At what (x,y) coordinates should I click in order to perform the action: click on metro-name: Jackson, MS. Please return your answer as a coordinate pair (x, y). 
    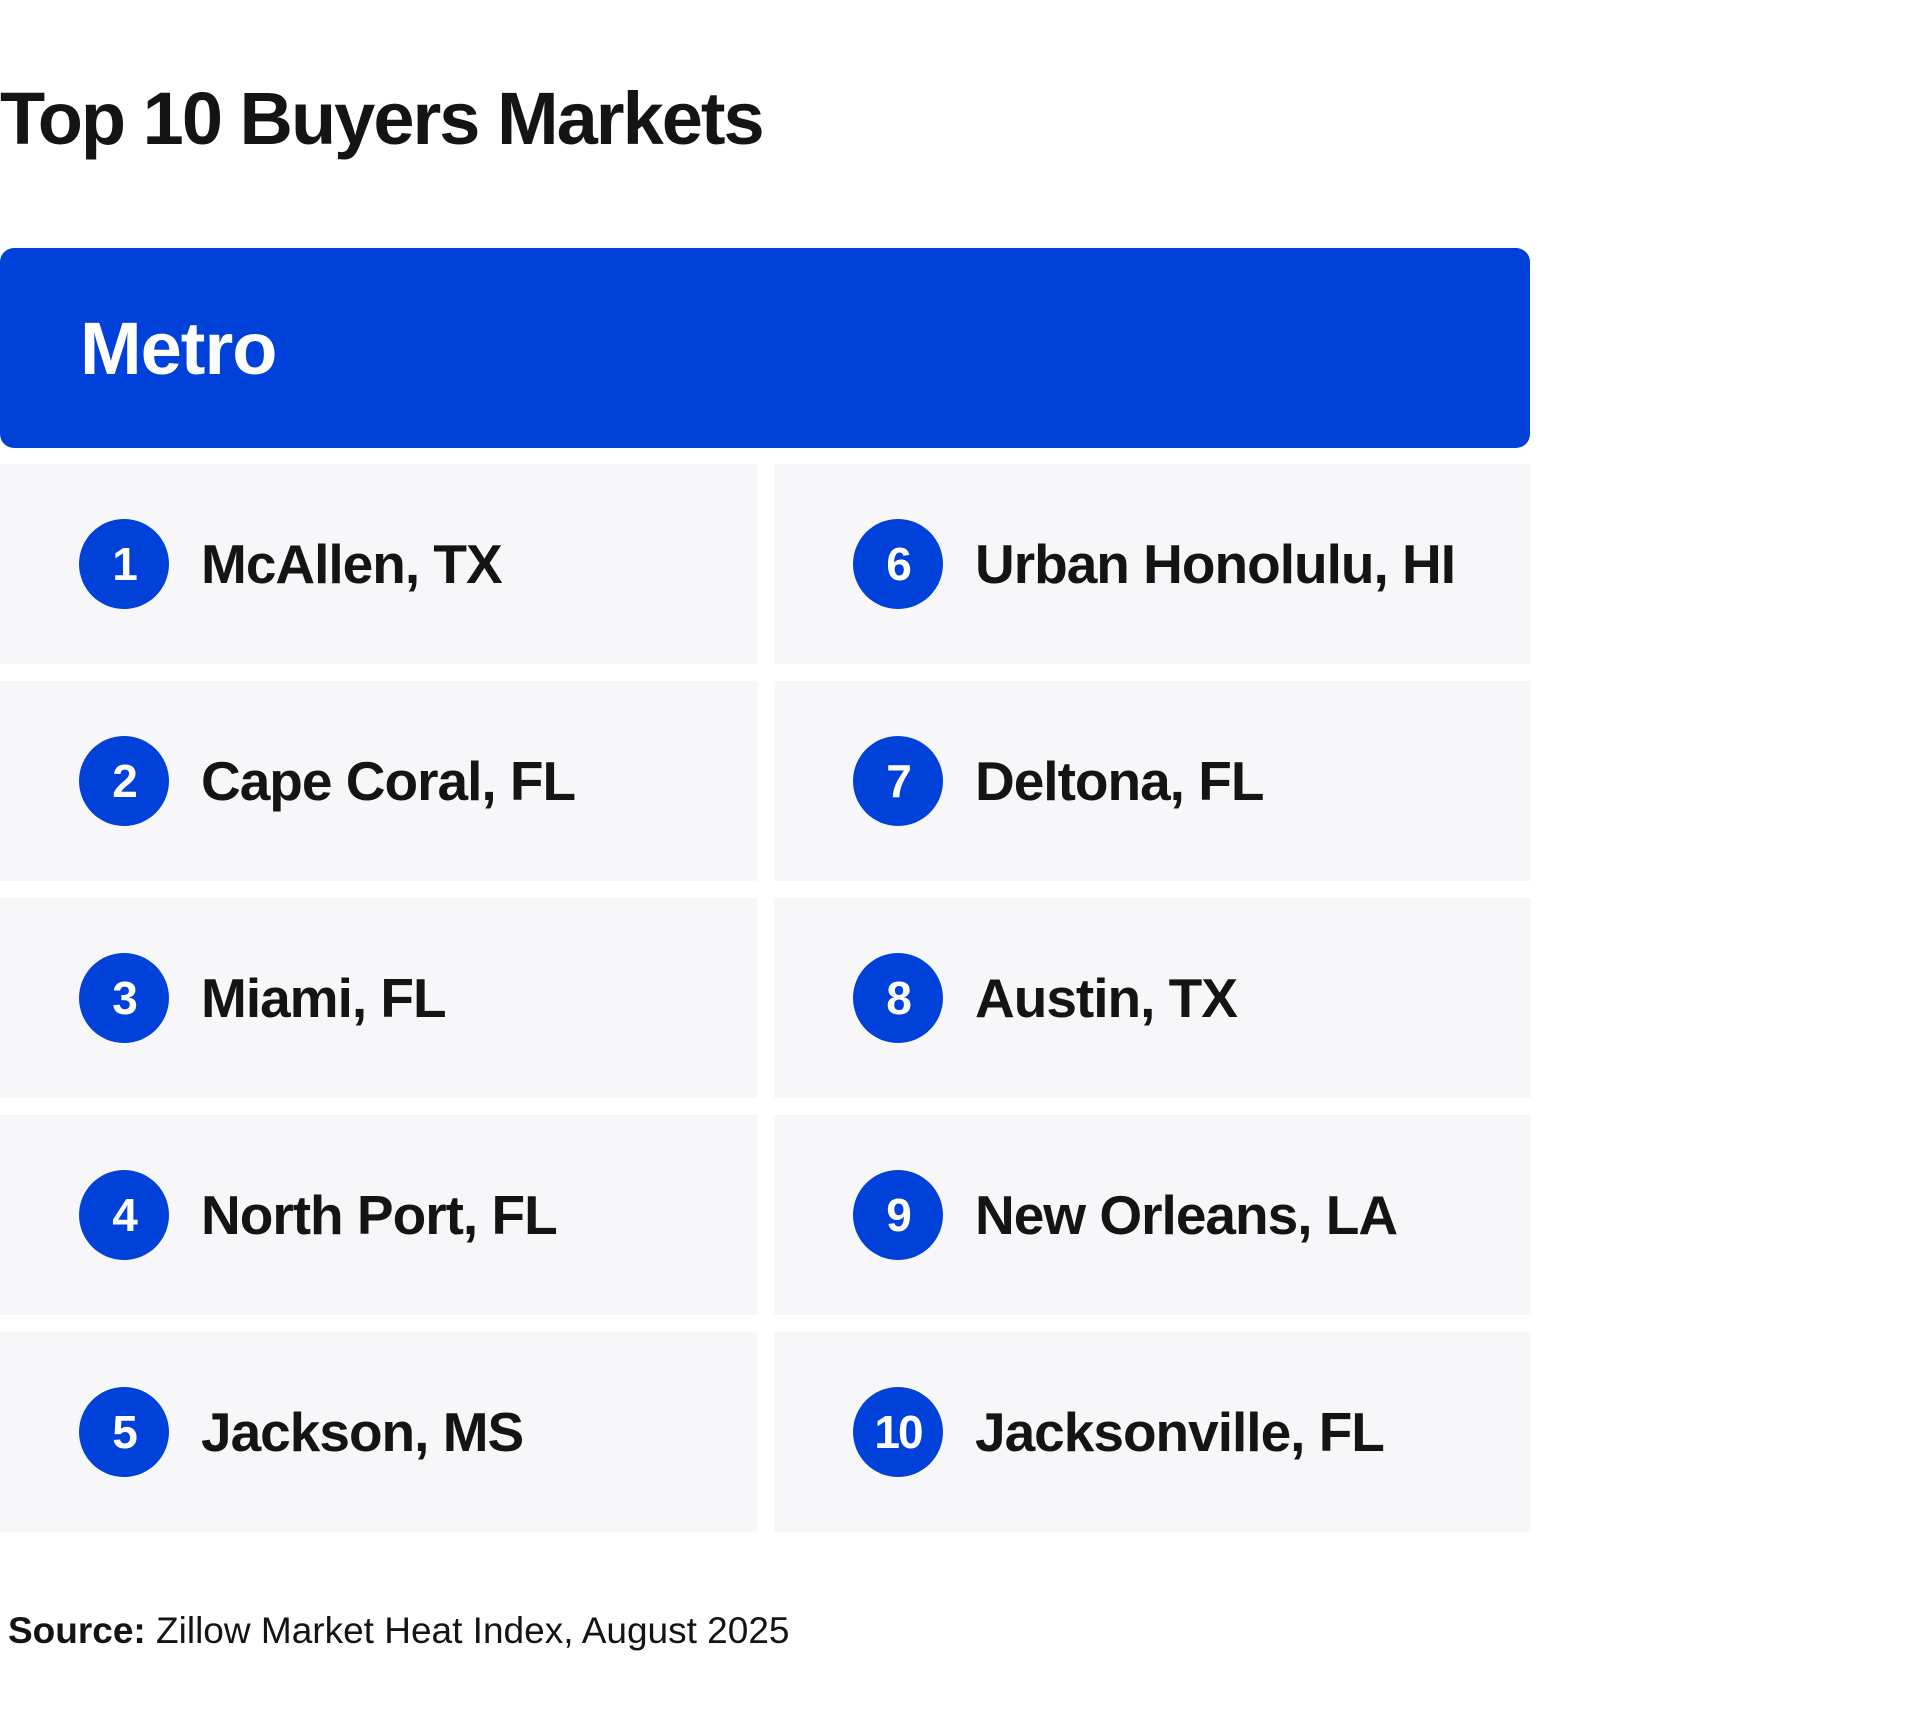
    Looking at the image, I should click on (362, 1432).